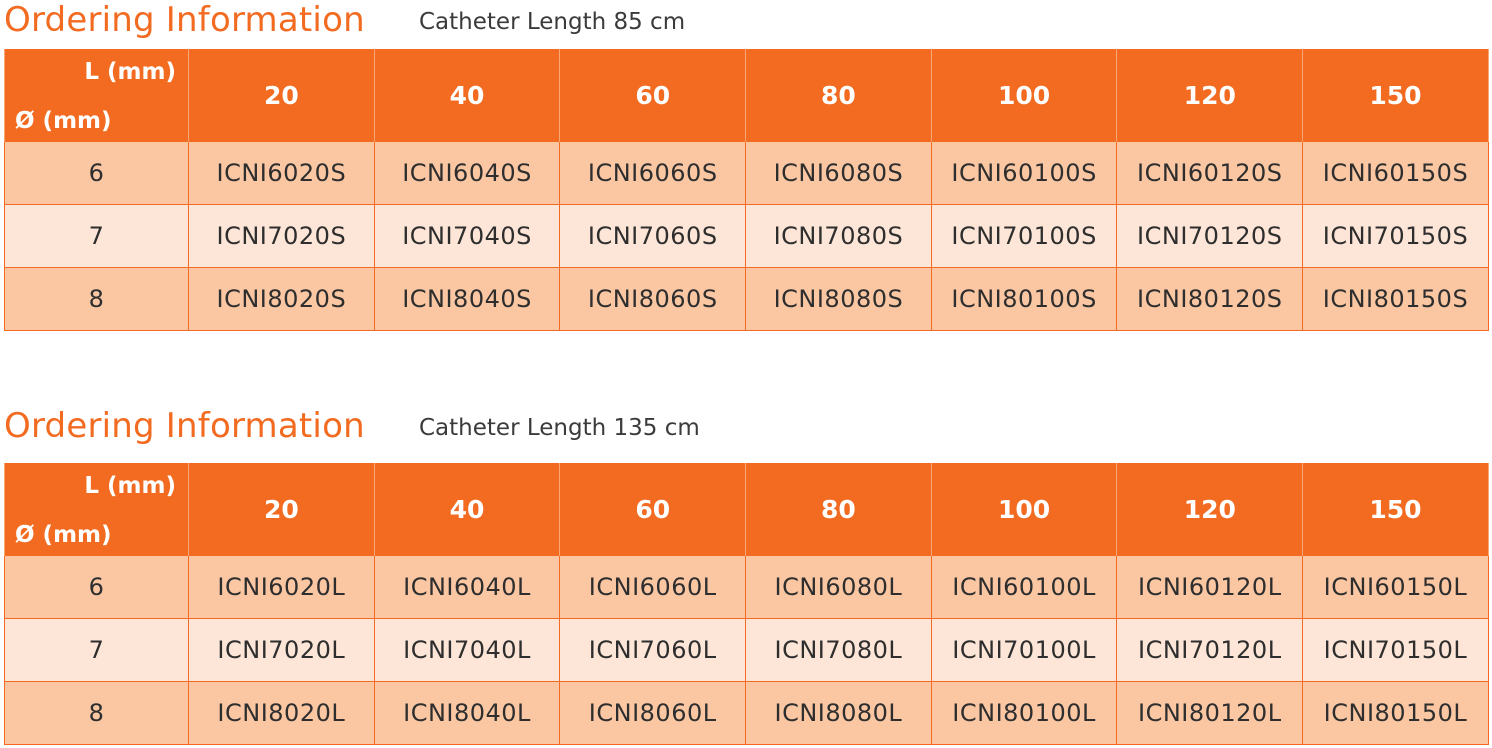 The image size is (1492, 748). What do you see at coordinates (467, 299) in the screenshot?
I see `product-code-cell: ICNI8040S` at bounding box center [467, 299].